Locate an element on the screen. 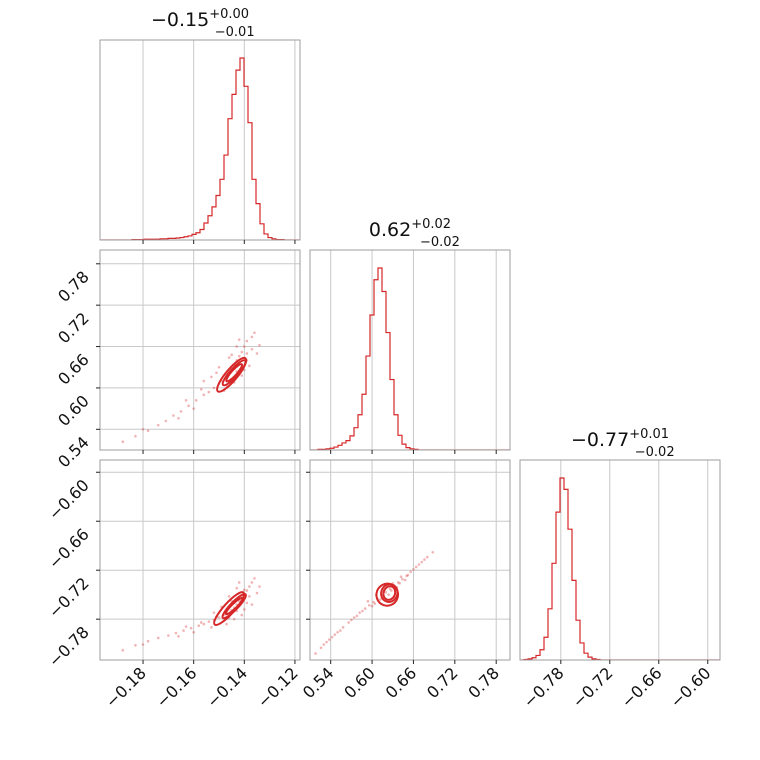  y-tick-label: −0.60 is located at coordinates (69, 500).